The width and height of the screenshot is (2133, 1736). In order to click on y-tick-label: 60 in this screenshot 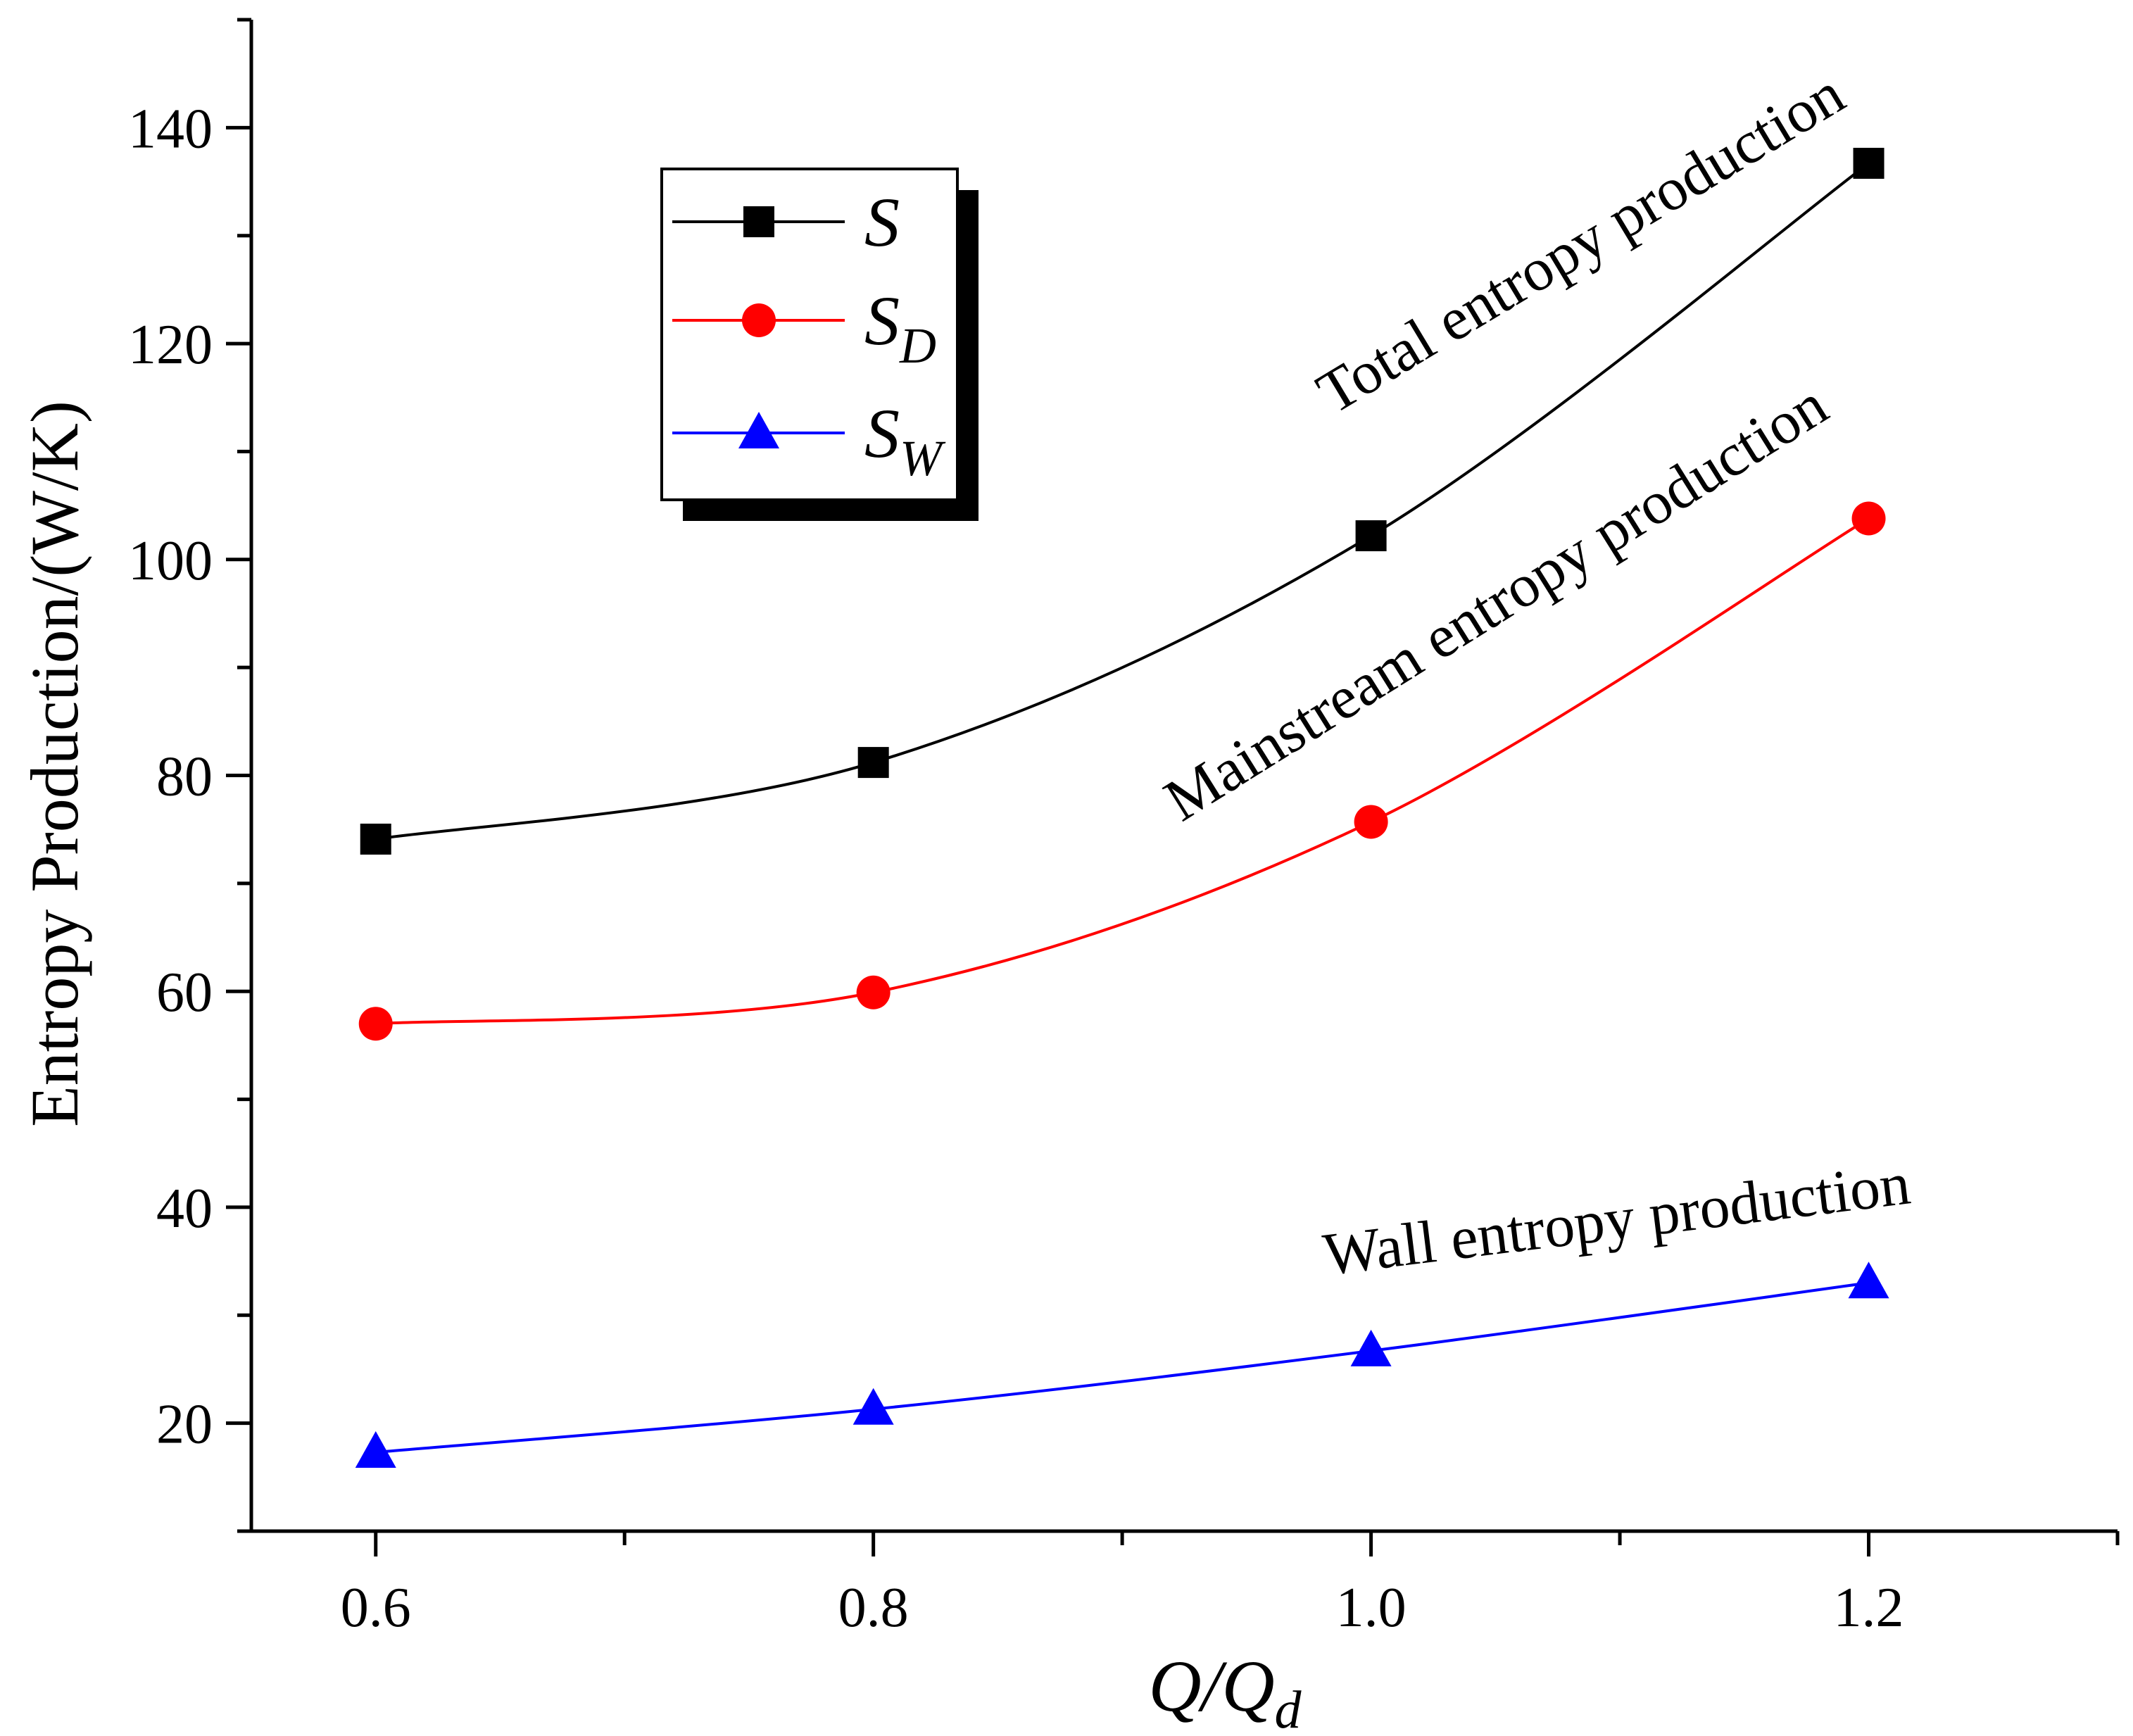, I will do `click(184, 993)`.